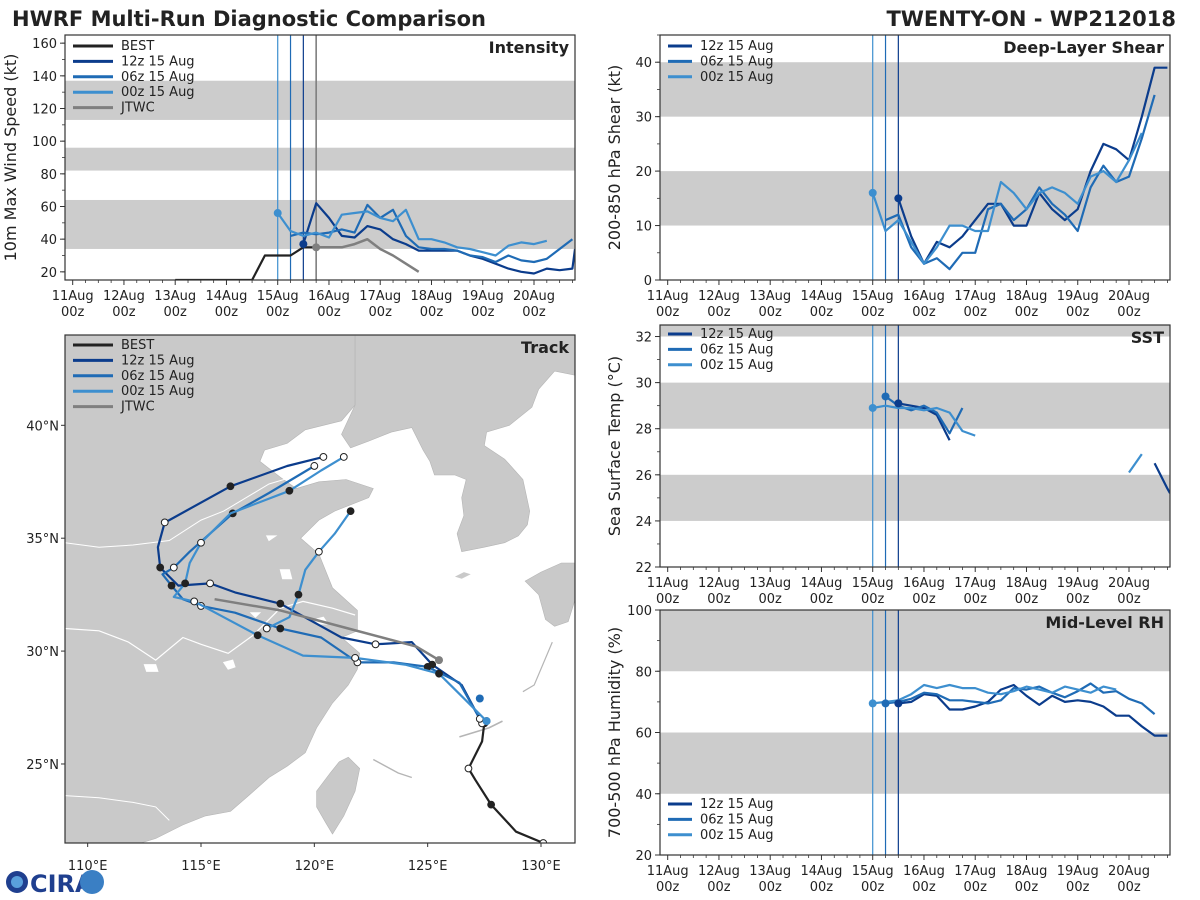  I want to click on series-line-best, so click(246, 263).